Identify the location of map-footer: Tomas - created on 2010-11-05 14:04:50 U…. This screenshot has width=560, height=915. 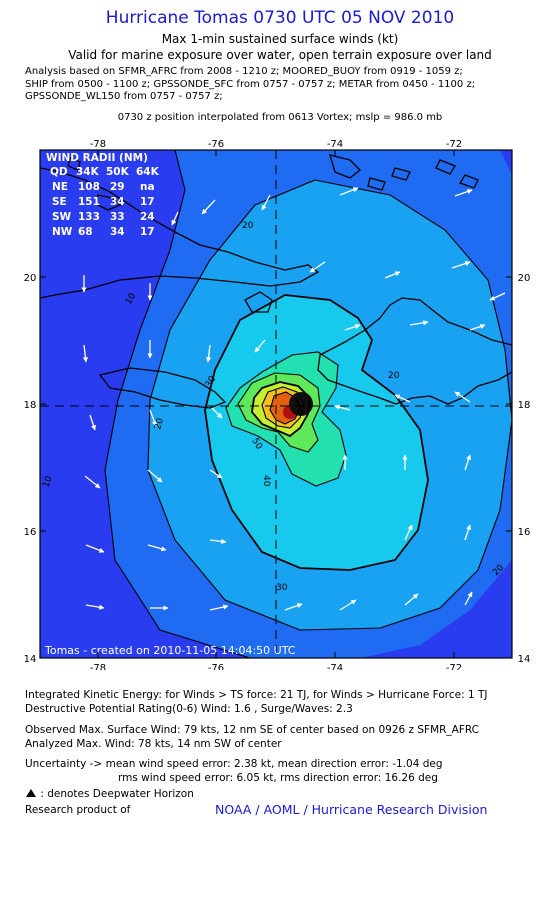
(170, 650).